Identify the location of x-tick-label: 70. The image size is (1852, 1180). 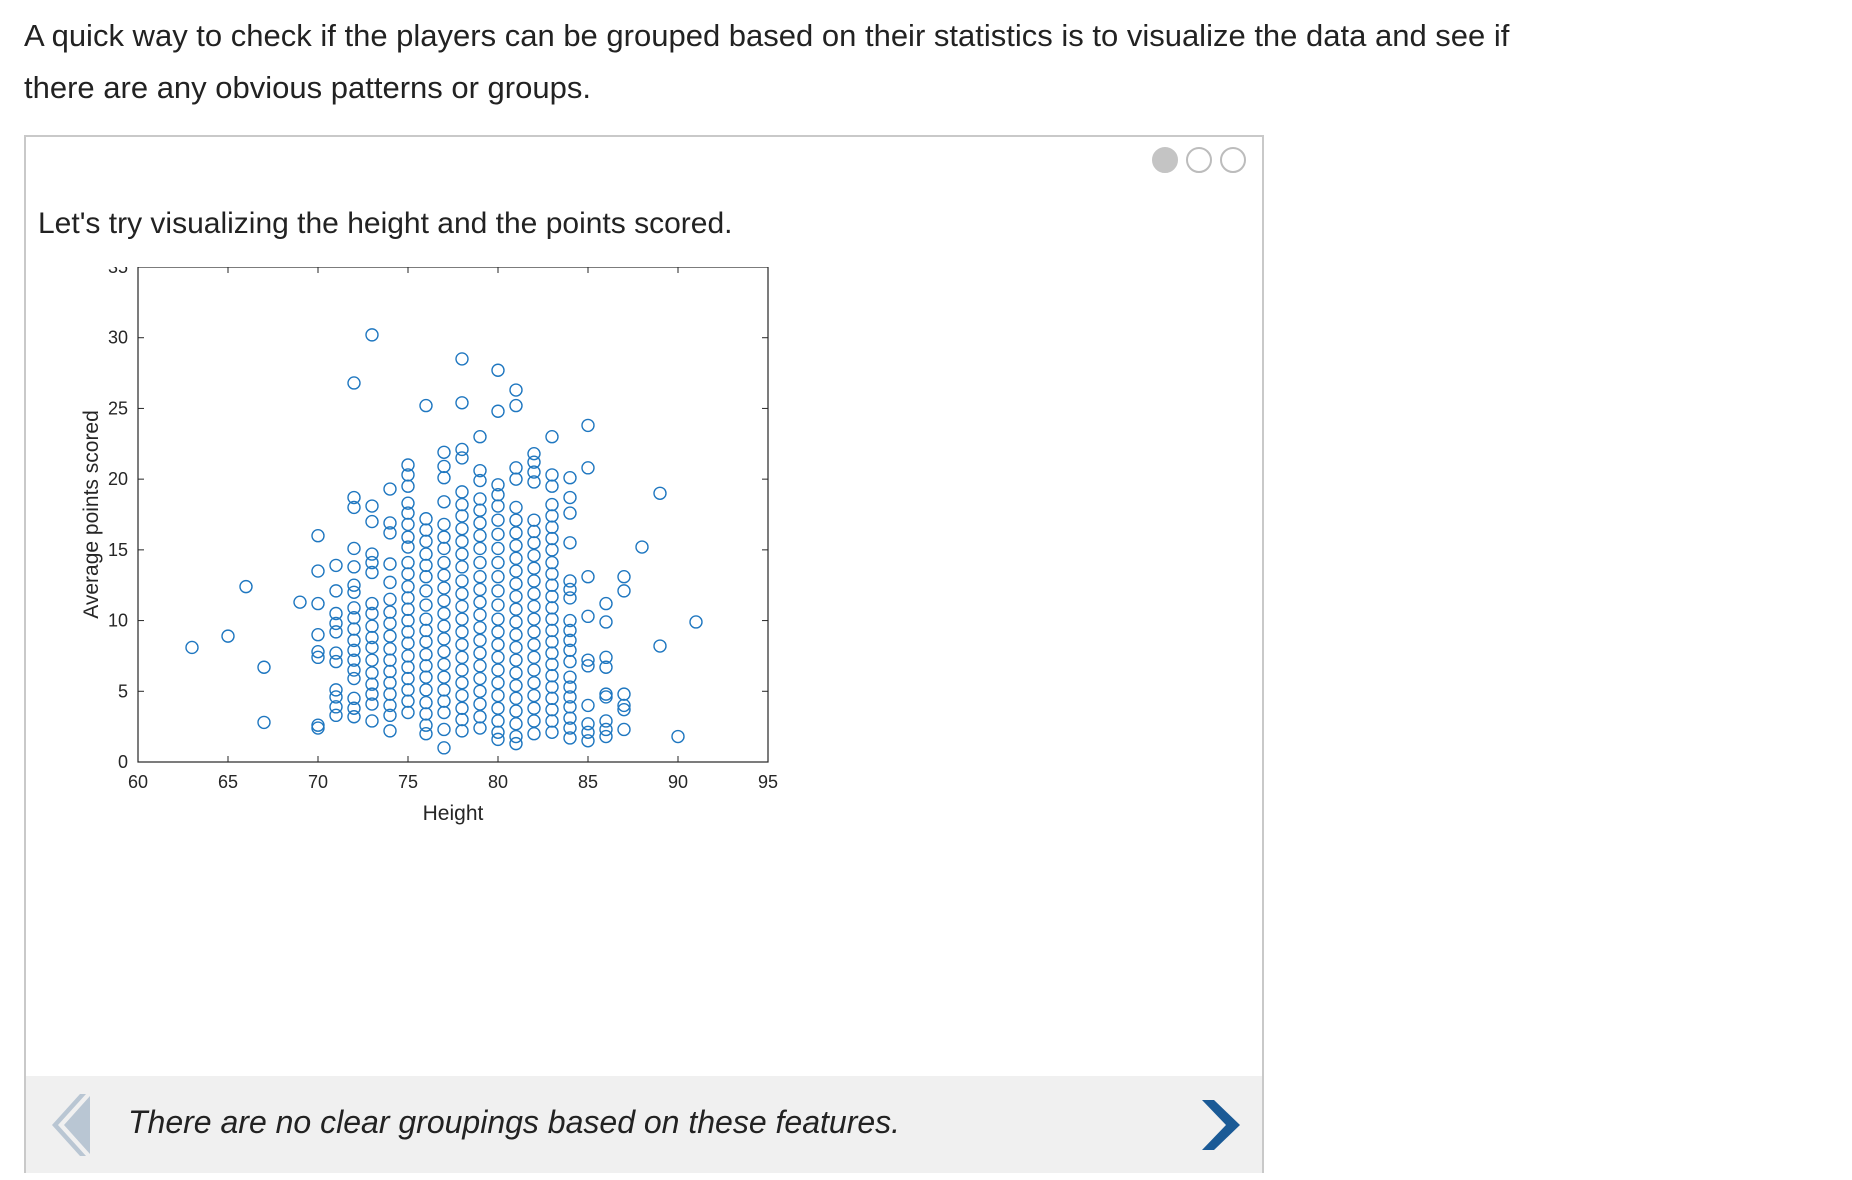
(318, 782).